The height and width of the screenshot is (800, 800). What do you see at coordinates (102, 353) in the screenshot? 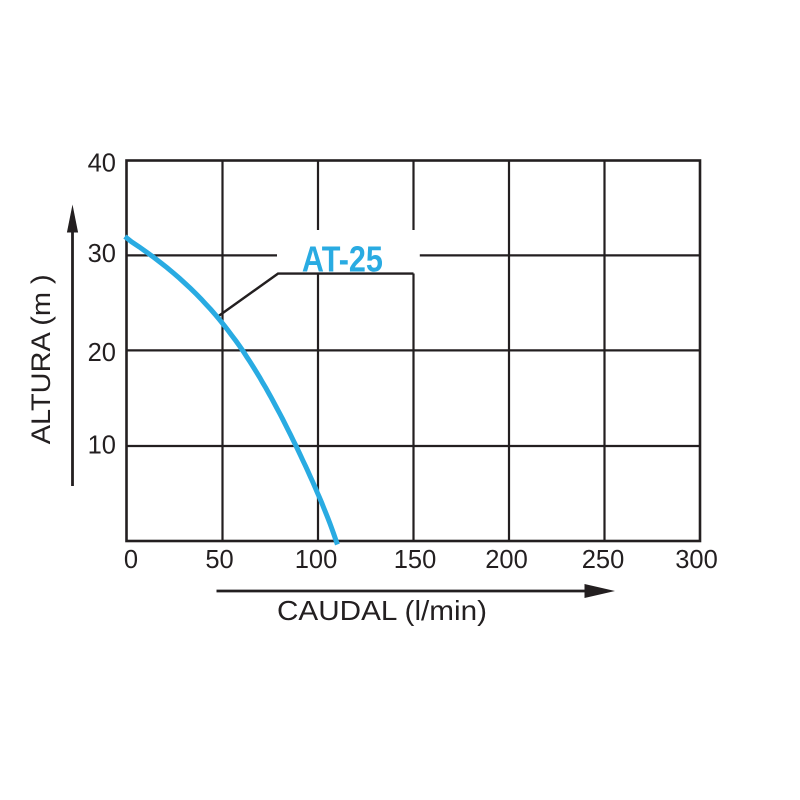
I see `svg-text: 20` at bounding box center [102, 353].